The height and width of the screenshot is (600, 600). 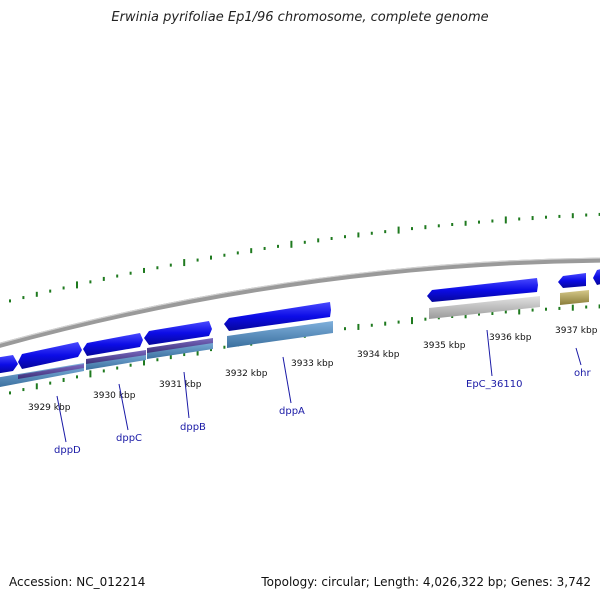 I want to click on accession-label: Accession: NC_012214, so click(x=77, y=582).